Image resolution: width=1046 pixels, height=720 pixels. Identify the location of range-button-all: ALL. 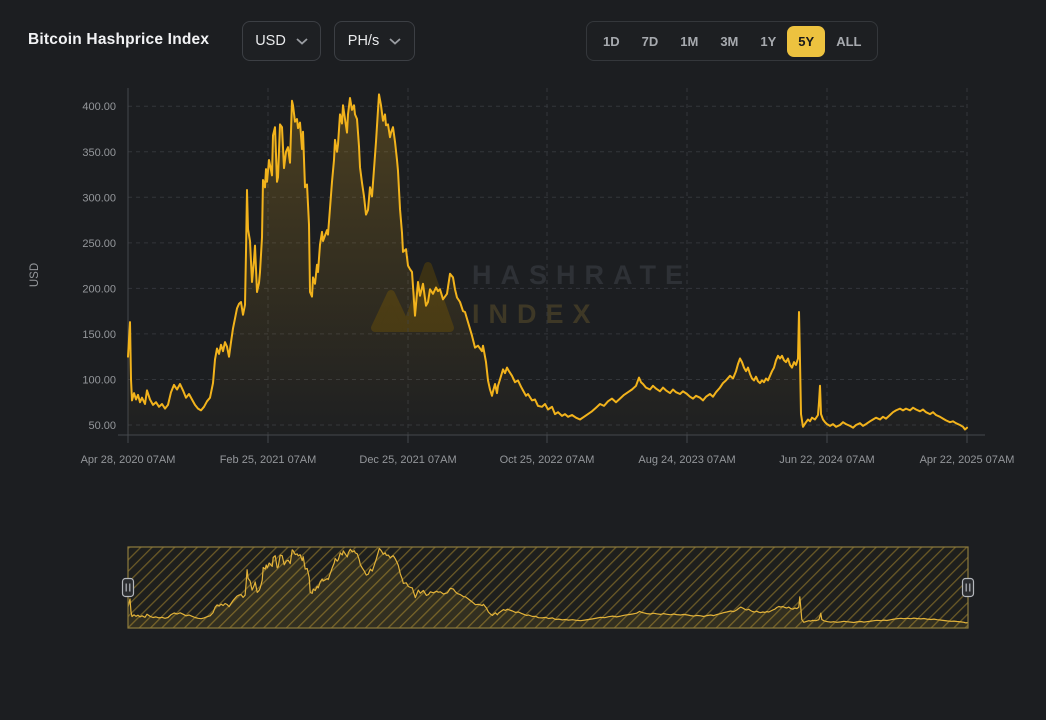
(848, 41).